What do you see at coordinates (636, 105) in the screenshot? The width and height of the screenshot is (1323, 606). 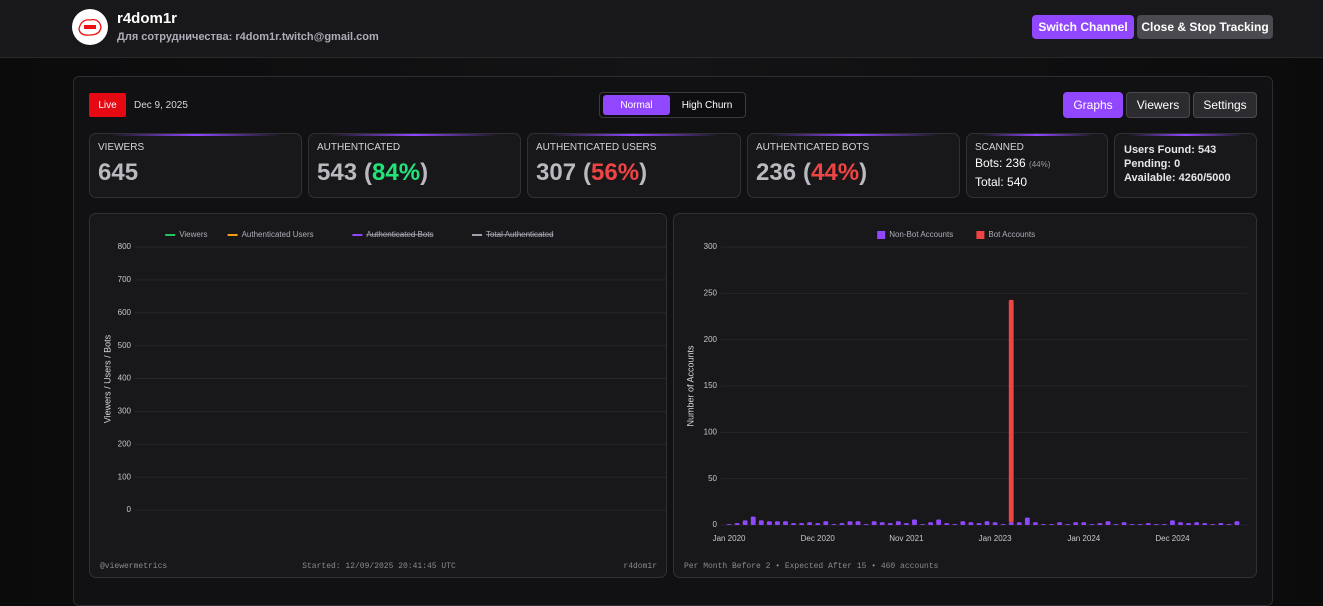 I see `mode-button: Normal` at bounding box center [636, 105].